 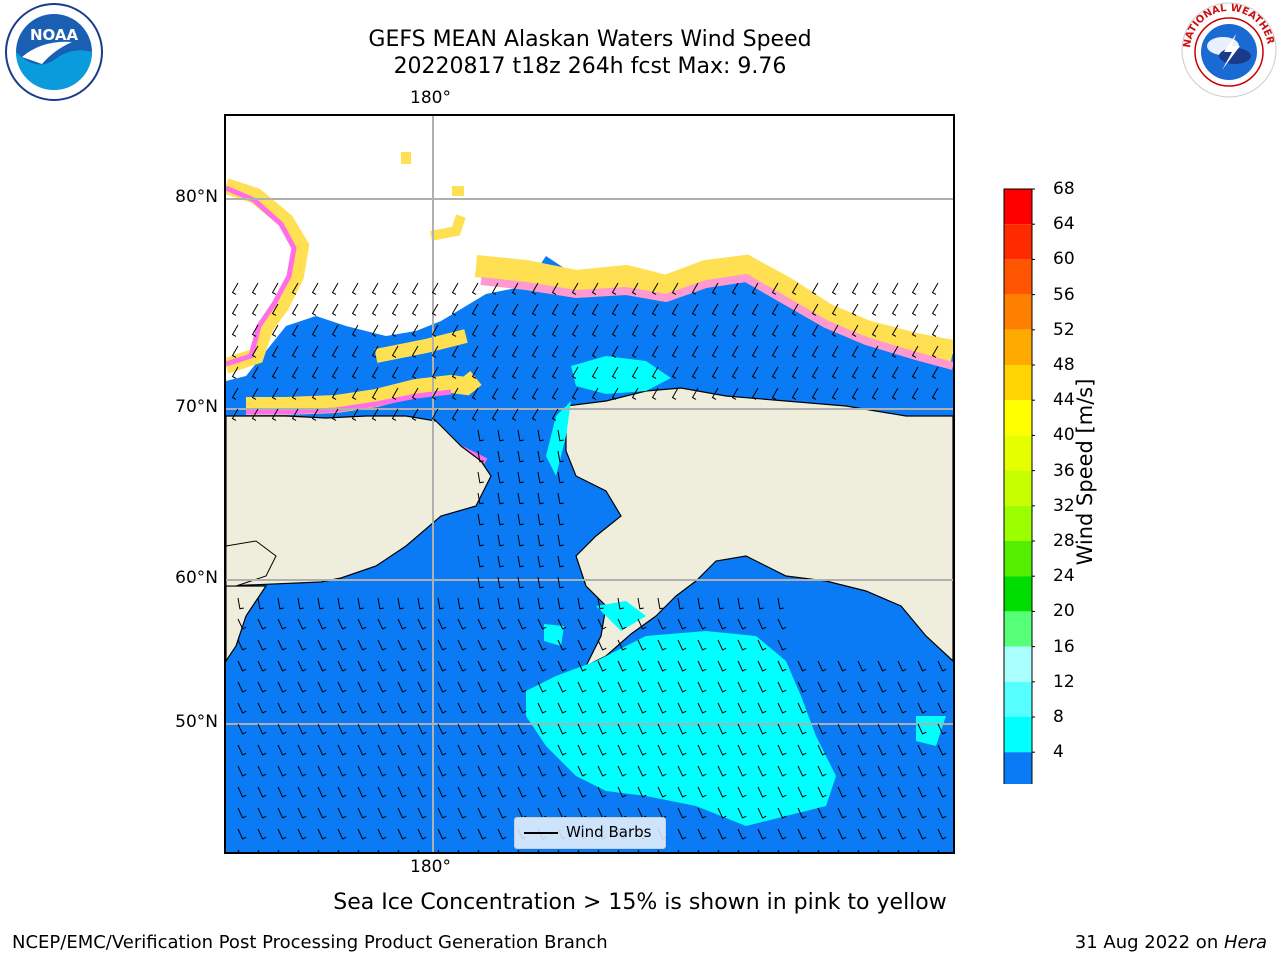 I want to click on colorbar-tick-label: 40, so click(x=1064, y=435).